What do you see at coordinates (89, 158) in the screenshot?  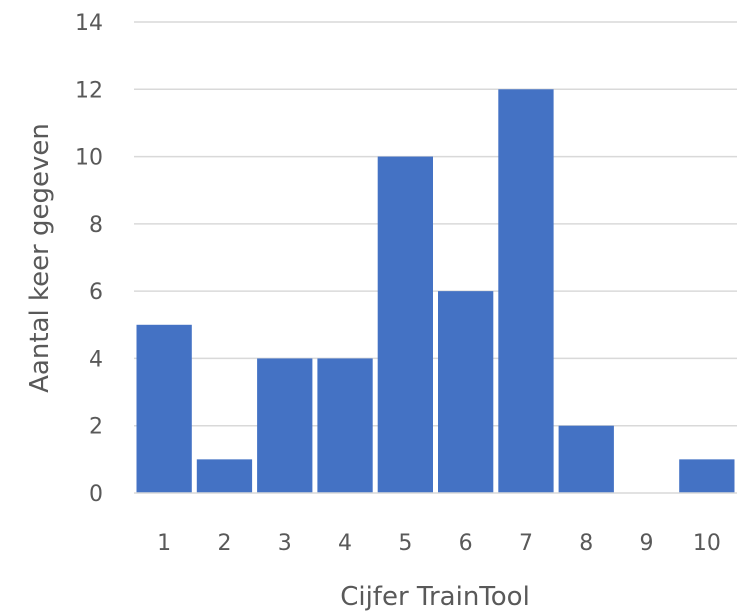 I see `y-tick-label: 10` at bounding box center [89, 158].